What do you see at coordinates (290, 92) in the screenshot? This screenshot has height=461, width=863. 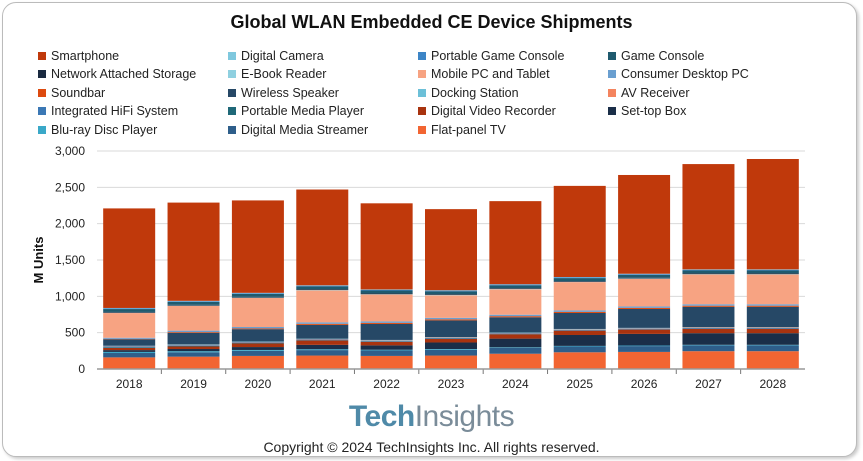 I see `legend-label: Wireless Speaker` at bounding box center [290, 92].